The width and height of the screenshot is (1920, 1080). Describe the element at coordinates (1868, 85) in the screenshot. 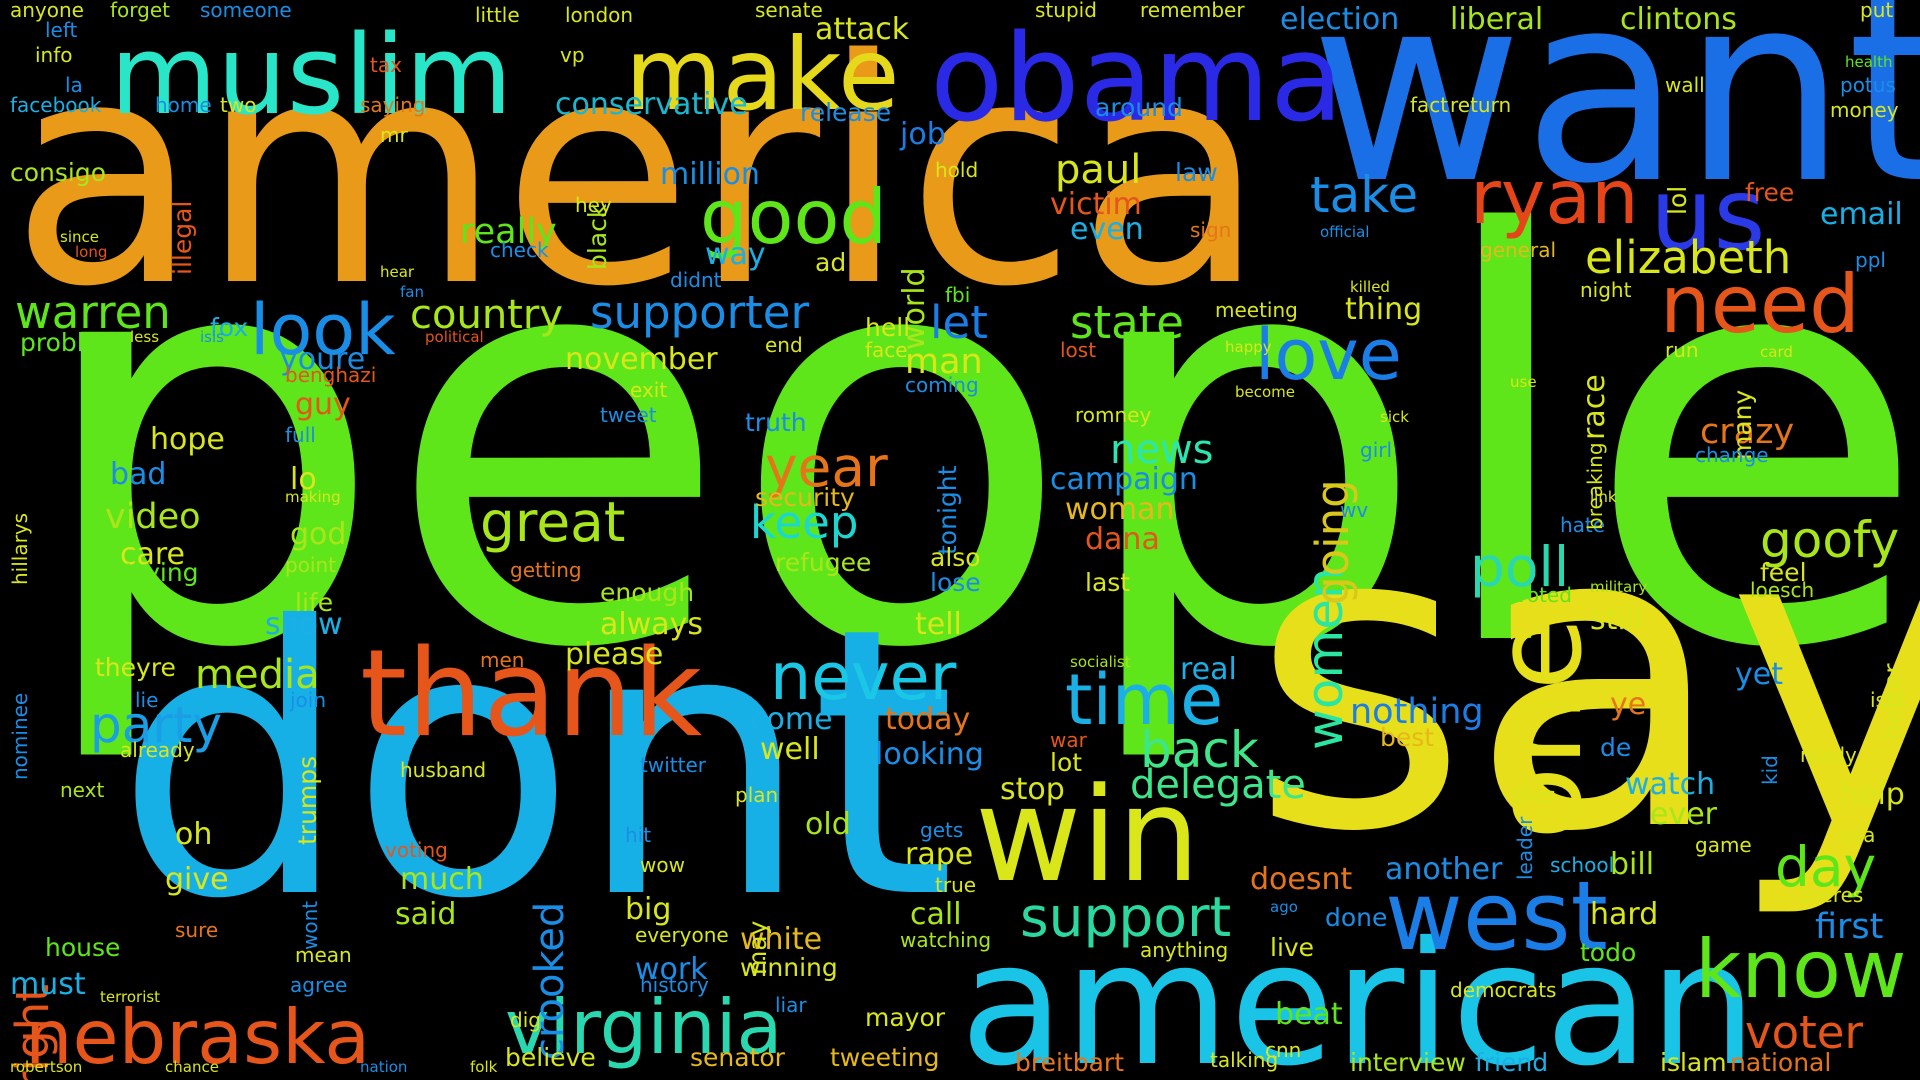

I see `cloud-word: potus` at that location.